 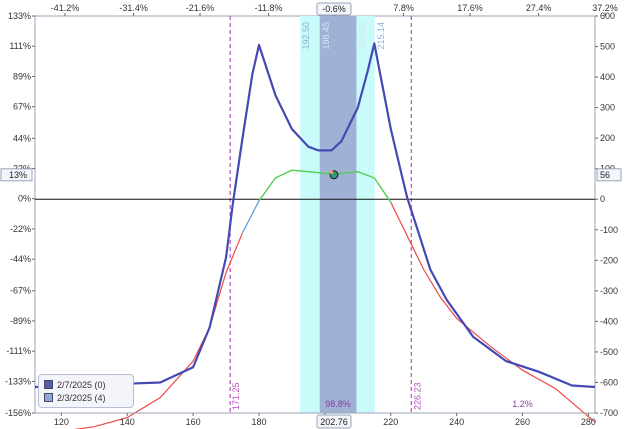 What do you see at coordinates (193, 422) in the screenshot?
I see `x-tick-label: 160` at bounding box center [193, 422].